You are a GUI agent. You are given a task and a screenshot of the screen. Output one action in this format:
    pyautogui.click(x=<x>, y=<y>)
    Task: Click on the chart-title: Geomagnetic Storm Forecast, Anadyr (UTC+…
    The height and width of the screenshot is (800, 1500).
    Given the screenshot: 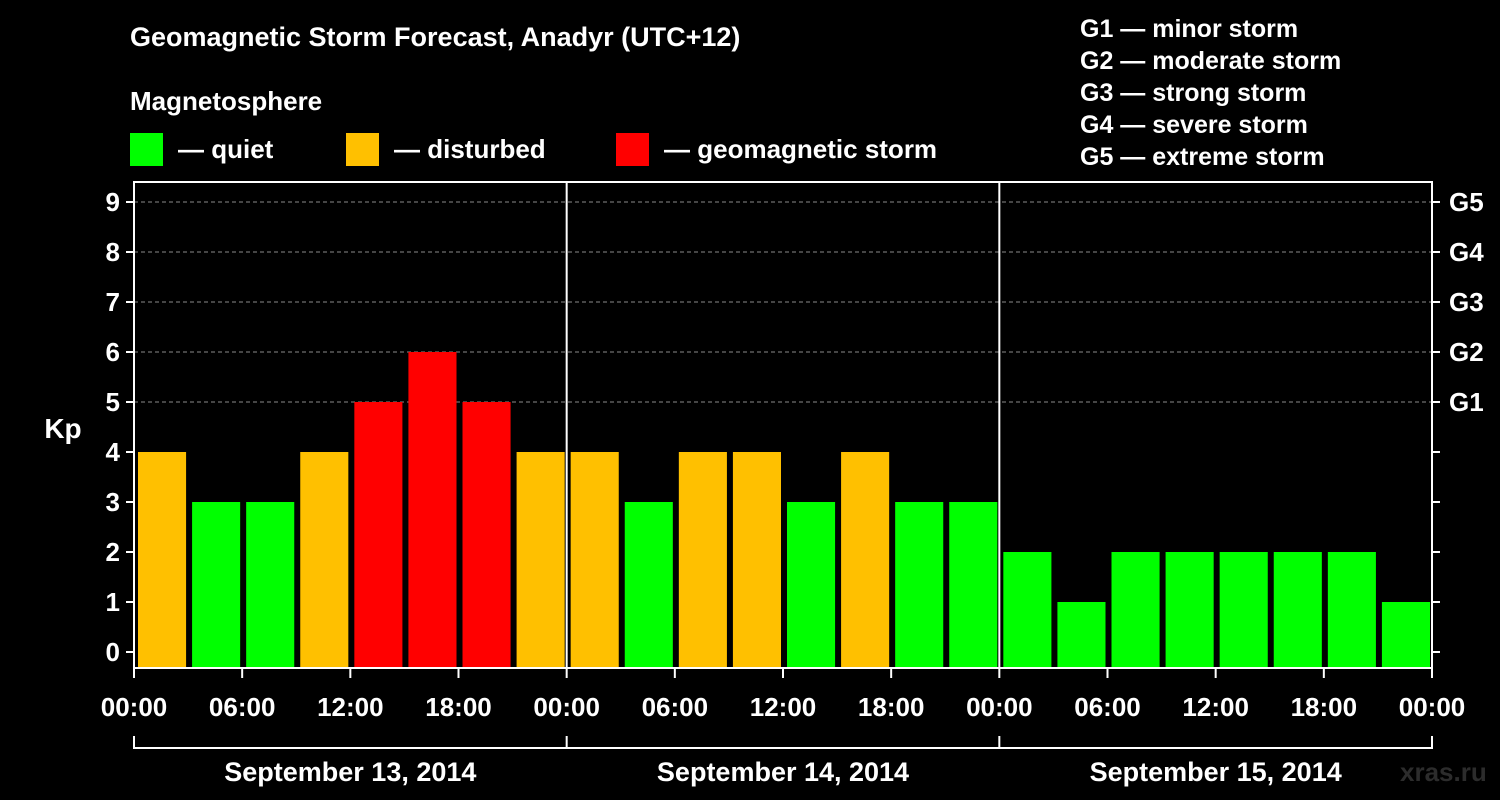 What is the action you would take?
    pyautogui.click(x=435, y=37)
    